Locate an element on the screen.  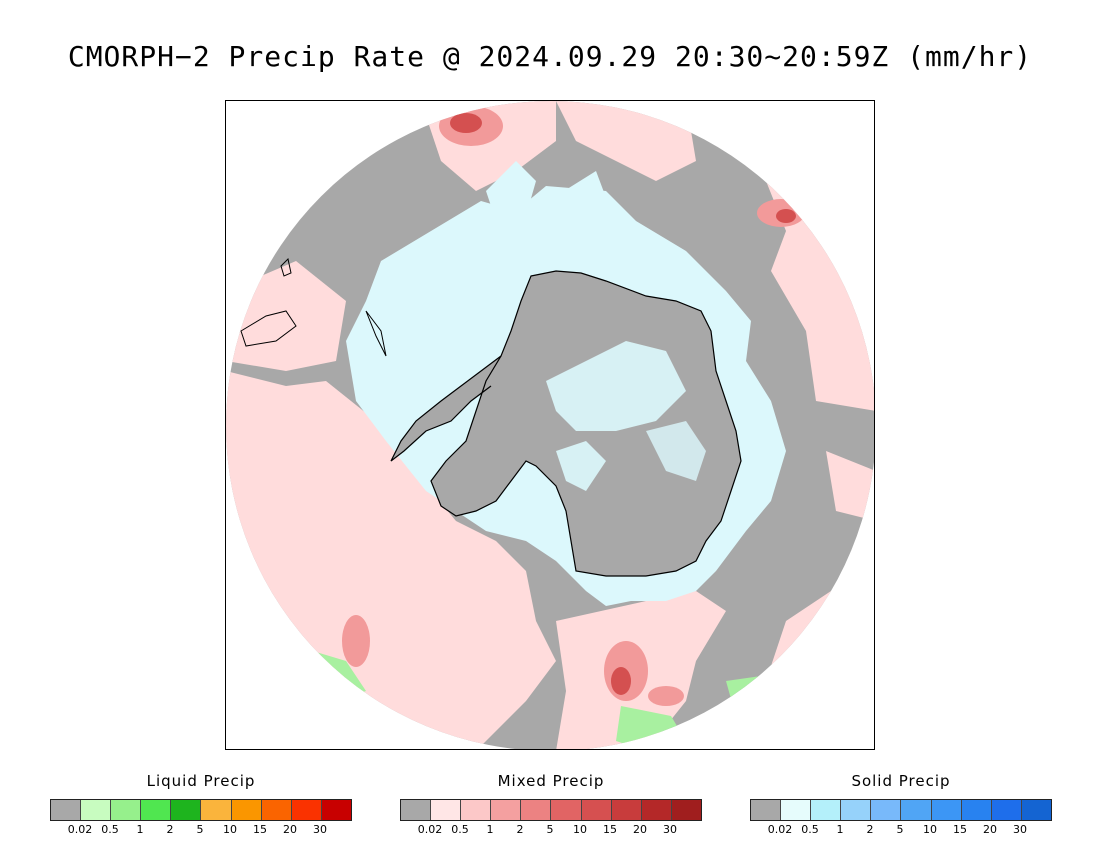
legend-liquid: Liquid Precip 0.02 0.5 1 2 5 10 15 20 30 is located at coordinates (201, 804).